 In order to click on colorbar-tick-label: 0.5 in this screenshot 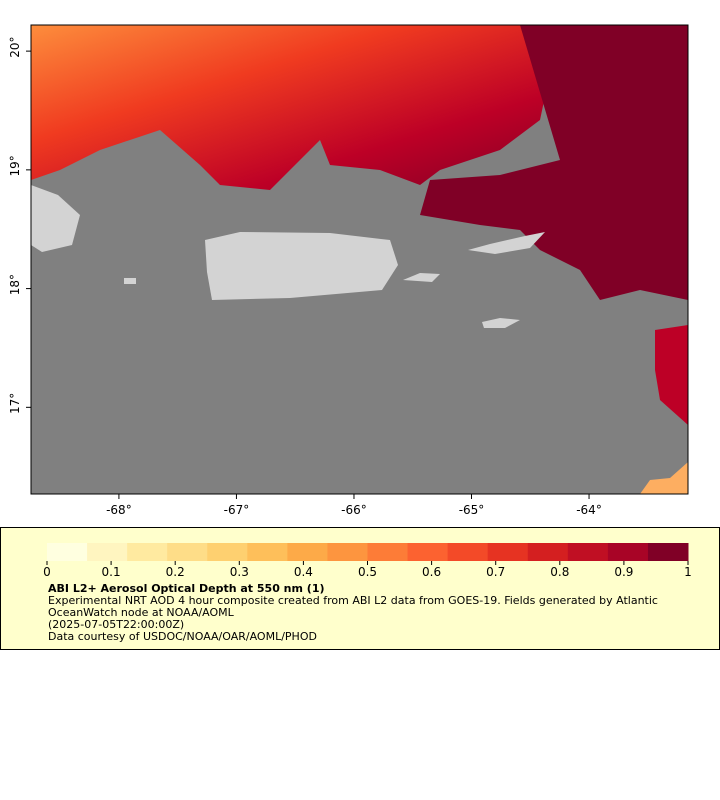, I will do `click(367, 572)`.